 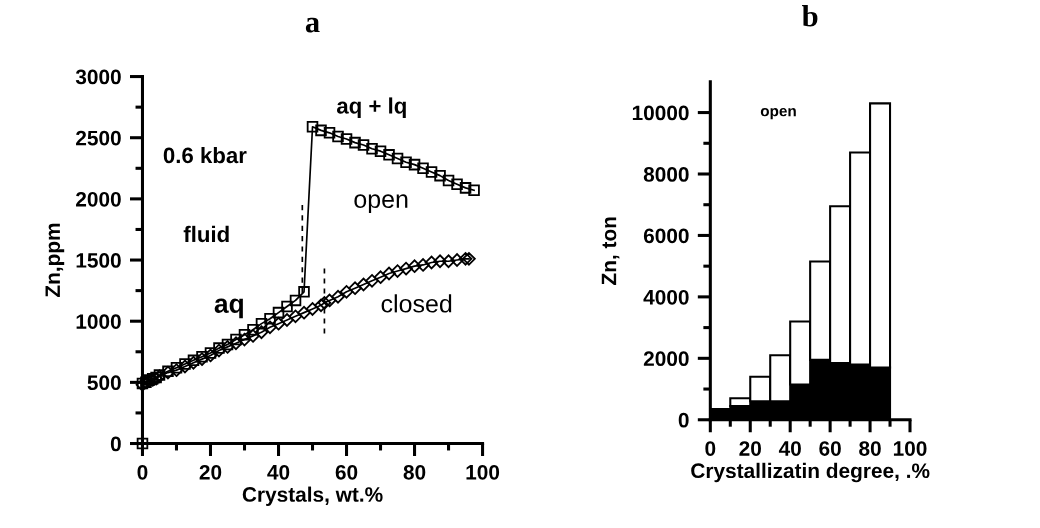 What do you see at coordinates (666, 297) in the screenshot?
I see `y-tick-label: 4000` at bounding box center [666, 297].